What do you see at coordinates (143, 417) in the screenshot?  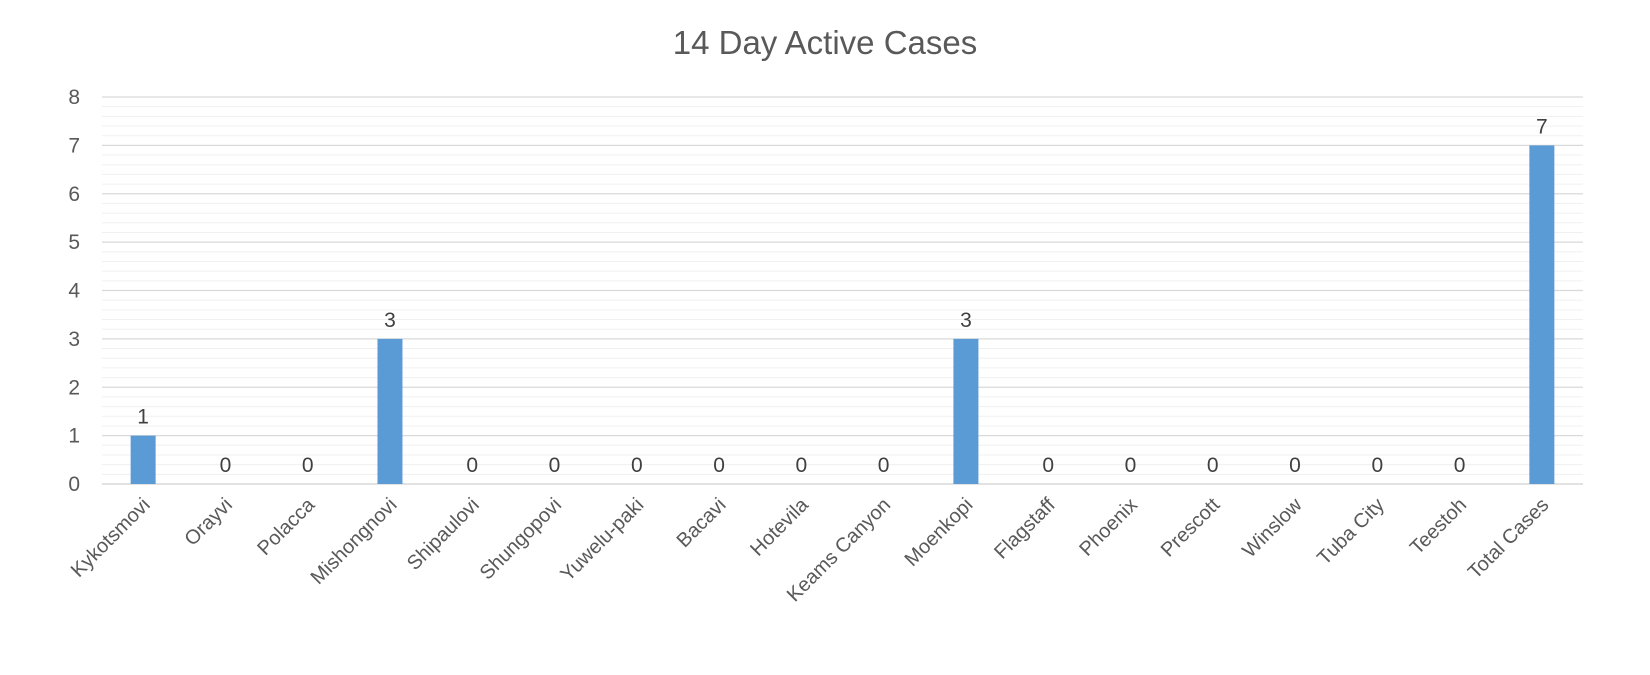 I see `data-label: 1` at bounding box center [143, 417].